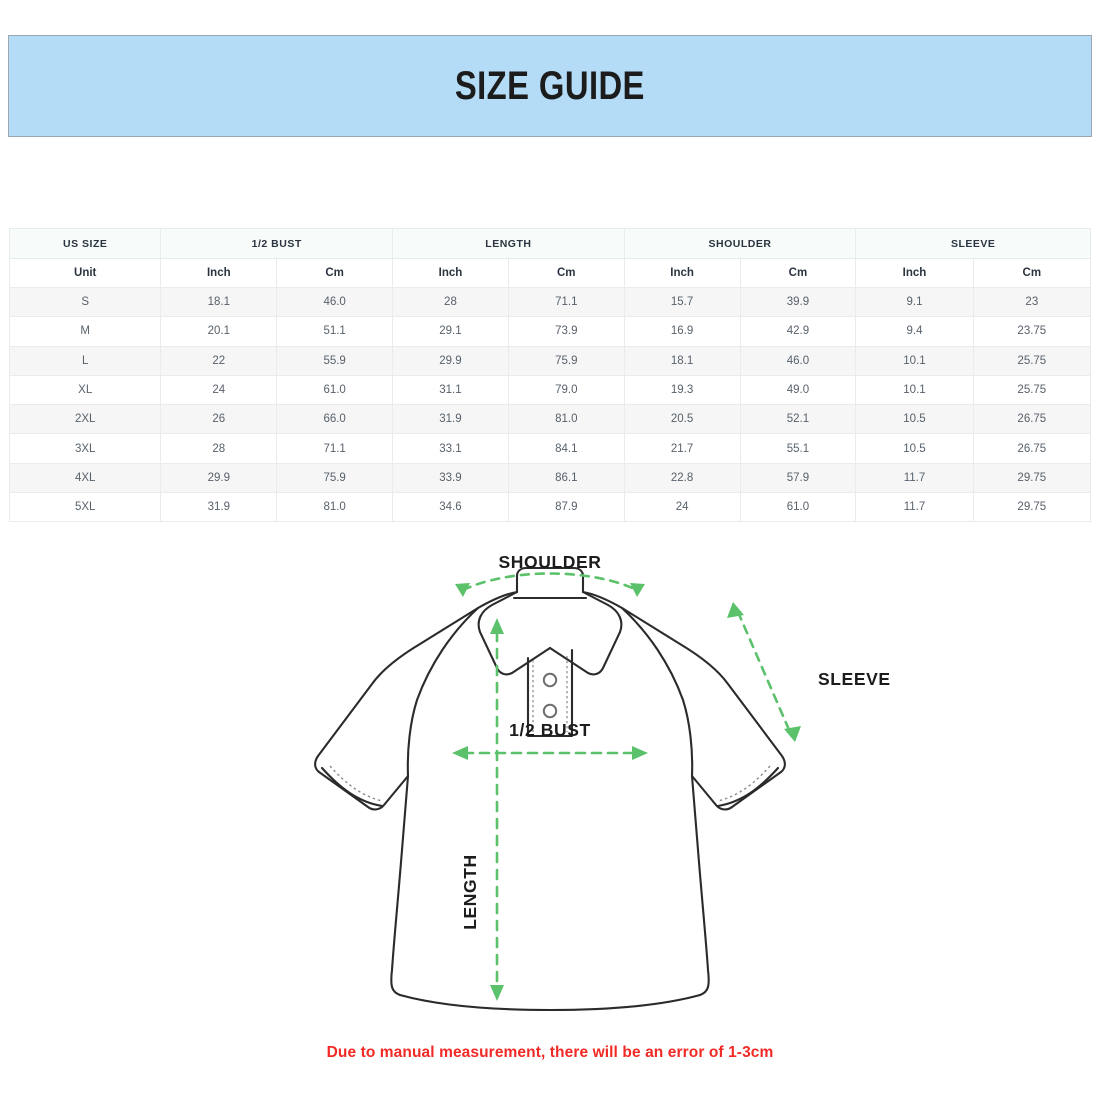 The height and width of the screenshot is (1100, 1100). I want to click on cell-length-cm: 87.9, so click(566, 507).